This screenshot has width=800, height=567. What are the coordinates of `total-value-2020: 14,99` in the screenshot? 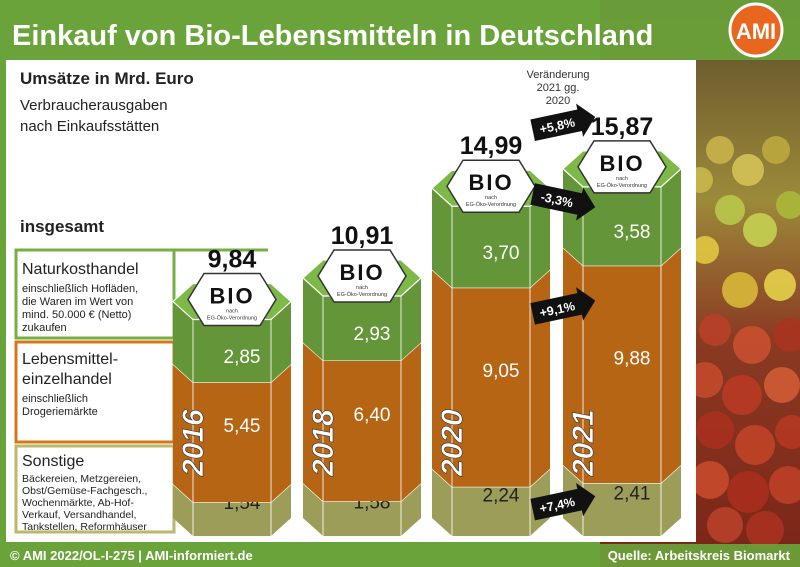 It's located at (491, 146).